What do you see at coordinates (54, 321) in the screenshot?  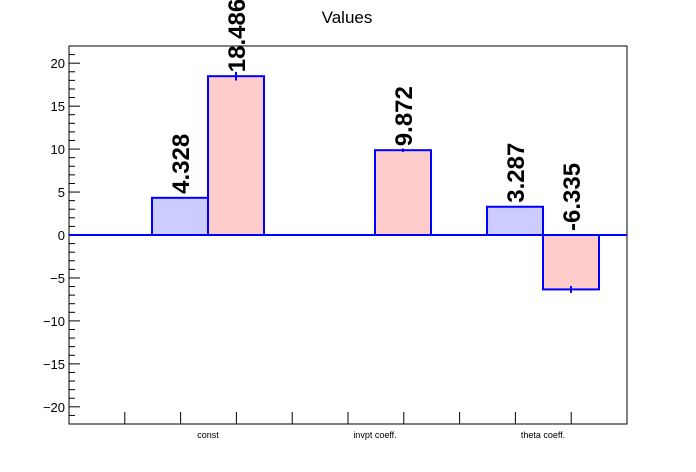 I see `y-tick-label: −10` at bounding box center [54, 321].